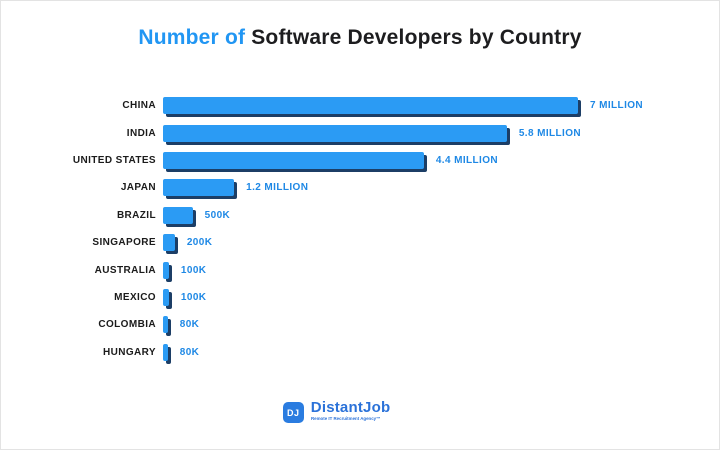 This screenshot has width=720, height=450. Describe the element at coordinates (360, 352) in the screenshot. I see `bar-row: HUNGARY 80K` at that location.